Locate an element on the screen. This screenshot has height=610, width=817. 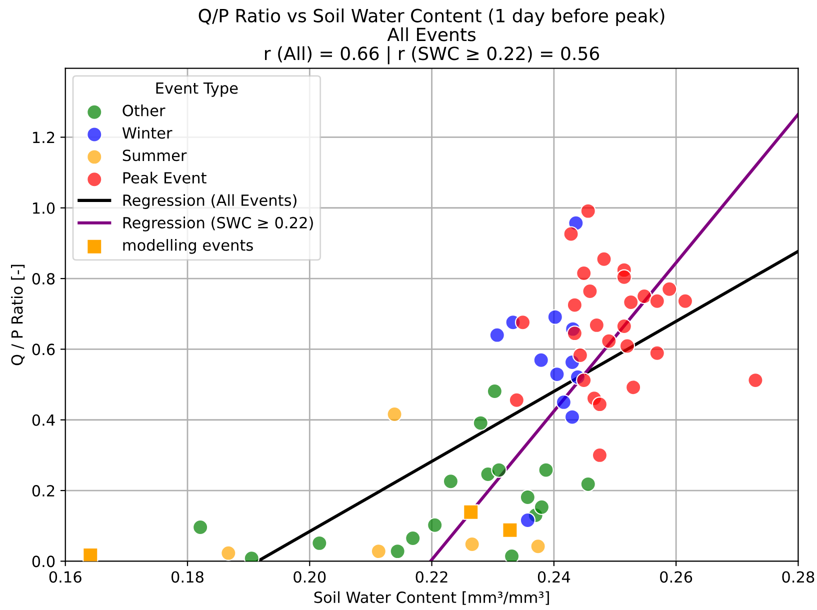
x-tick-label: 0.26 is located at coordinates (676, 577).